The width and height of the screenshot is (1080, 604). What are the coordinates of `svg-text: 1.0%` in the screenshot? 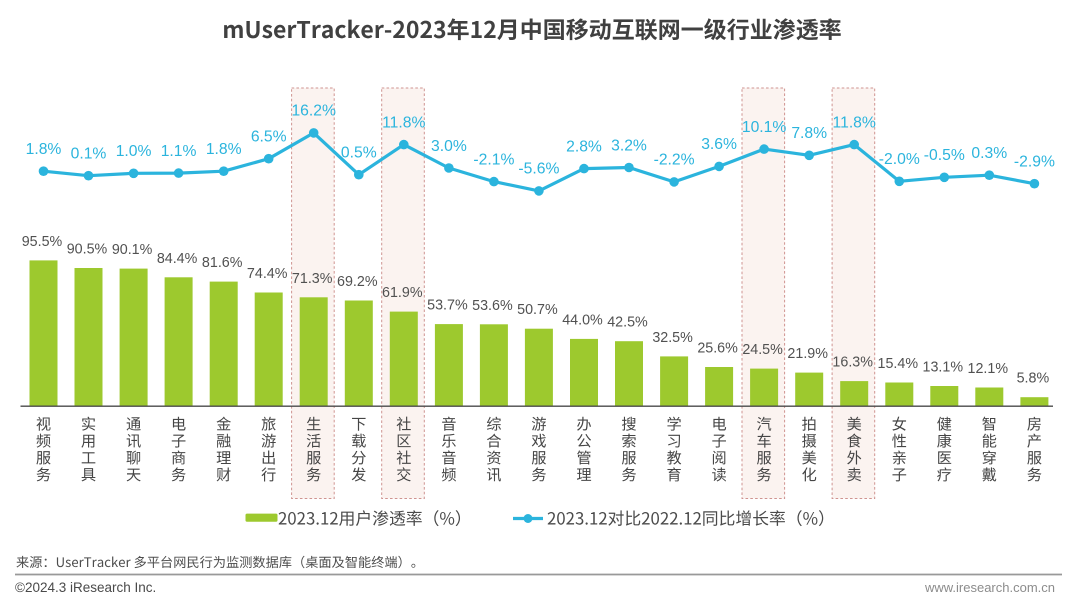 It's located at (134, 151).